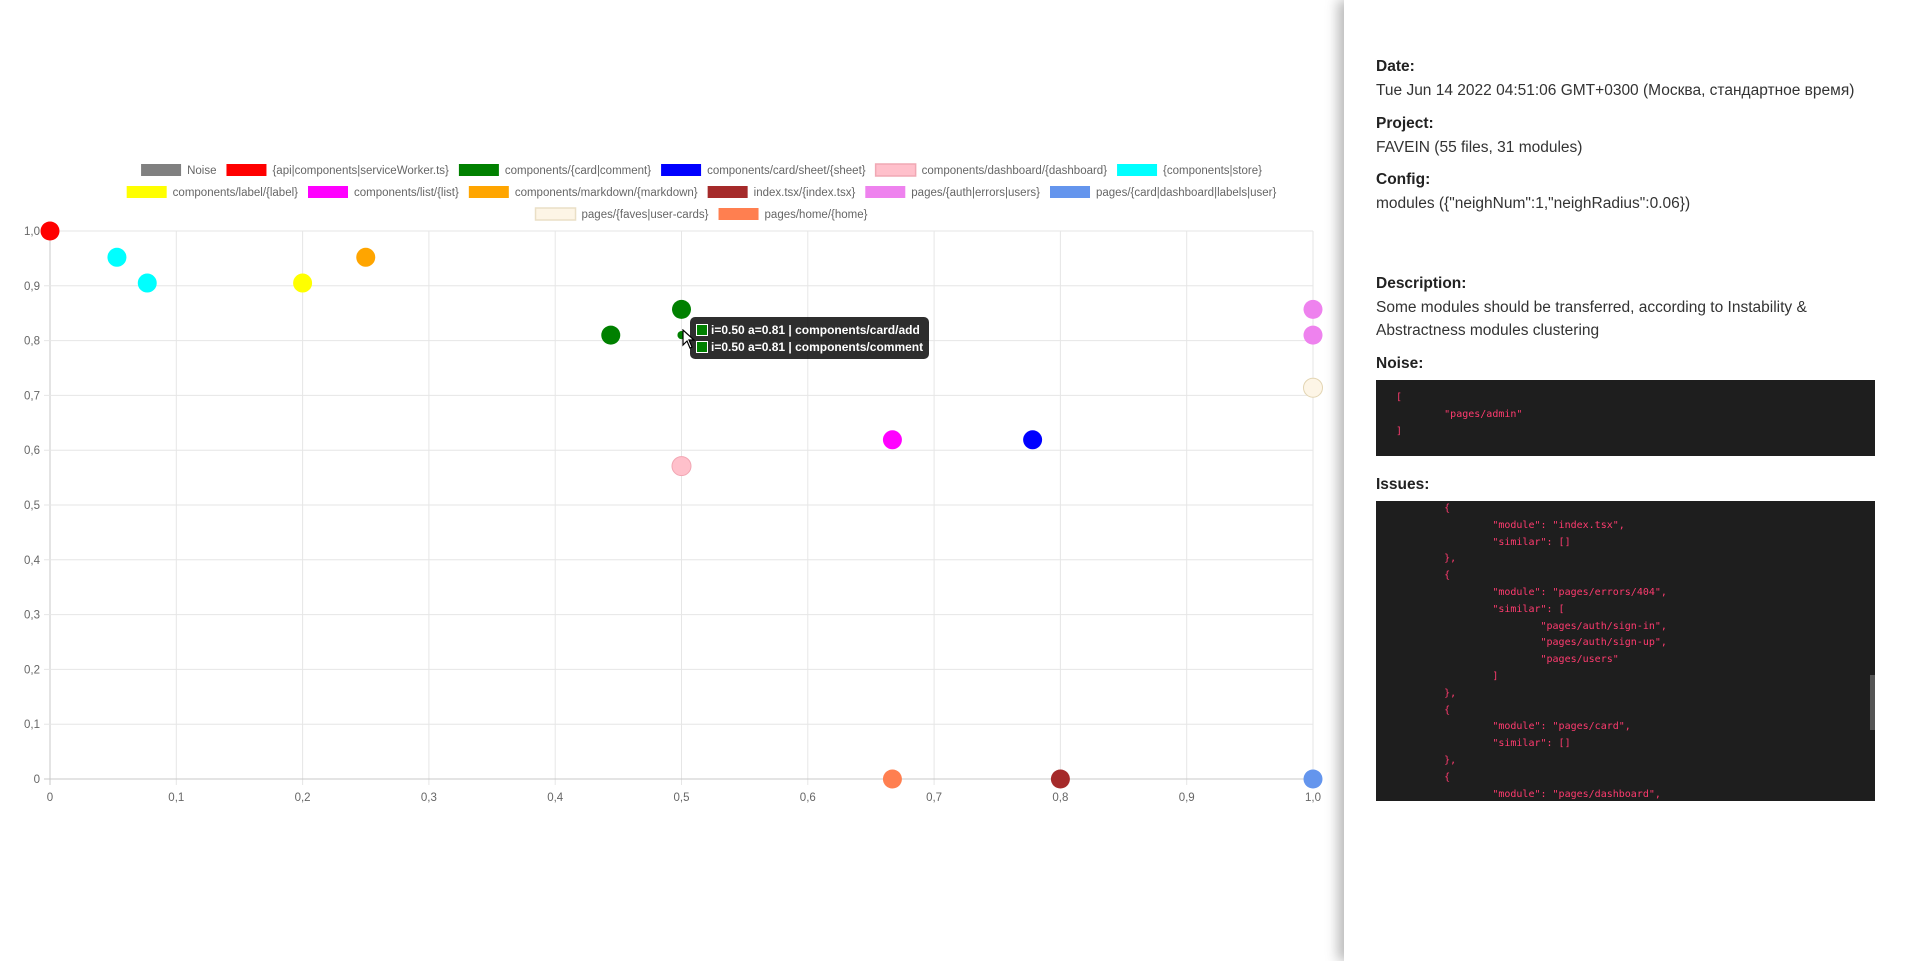  What do you see at coordinates (32, 725) in the screenshot?
I see `y-tick-label: 0,1` at bounding box center [32, 725].